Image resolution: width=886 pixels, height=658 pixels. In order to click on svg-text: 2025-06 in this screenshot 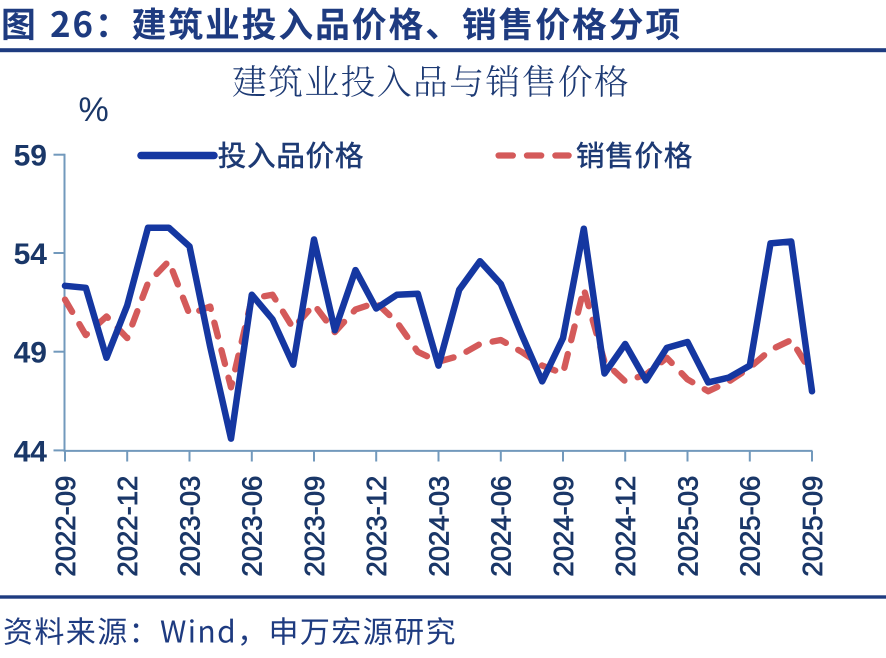, I will do `click(750, 526)`.